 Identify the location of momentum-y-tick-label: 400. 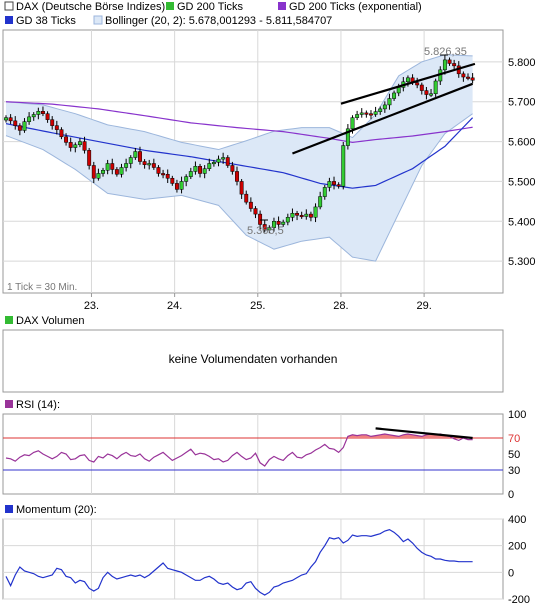
(517, 520).